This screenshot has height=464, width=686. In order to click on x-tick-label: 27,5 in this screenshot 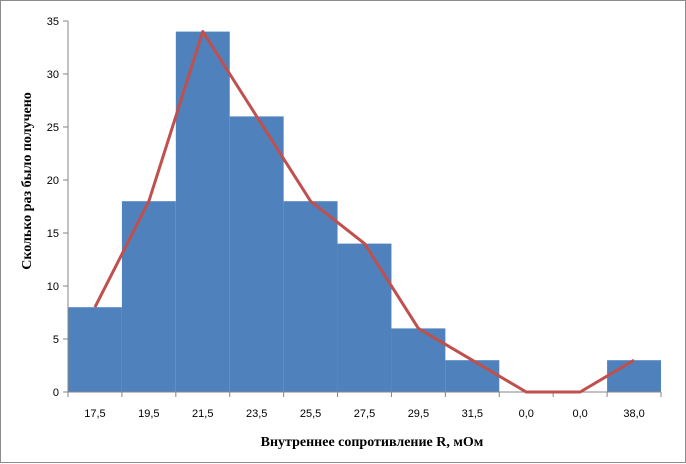, I will do `click(364, 414)`.